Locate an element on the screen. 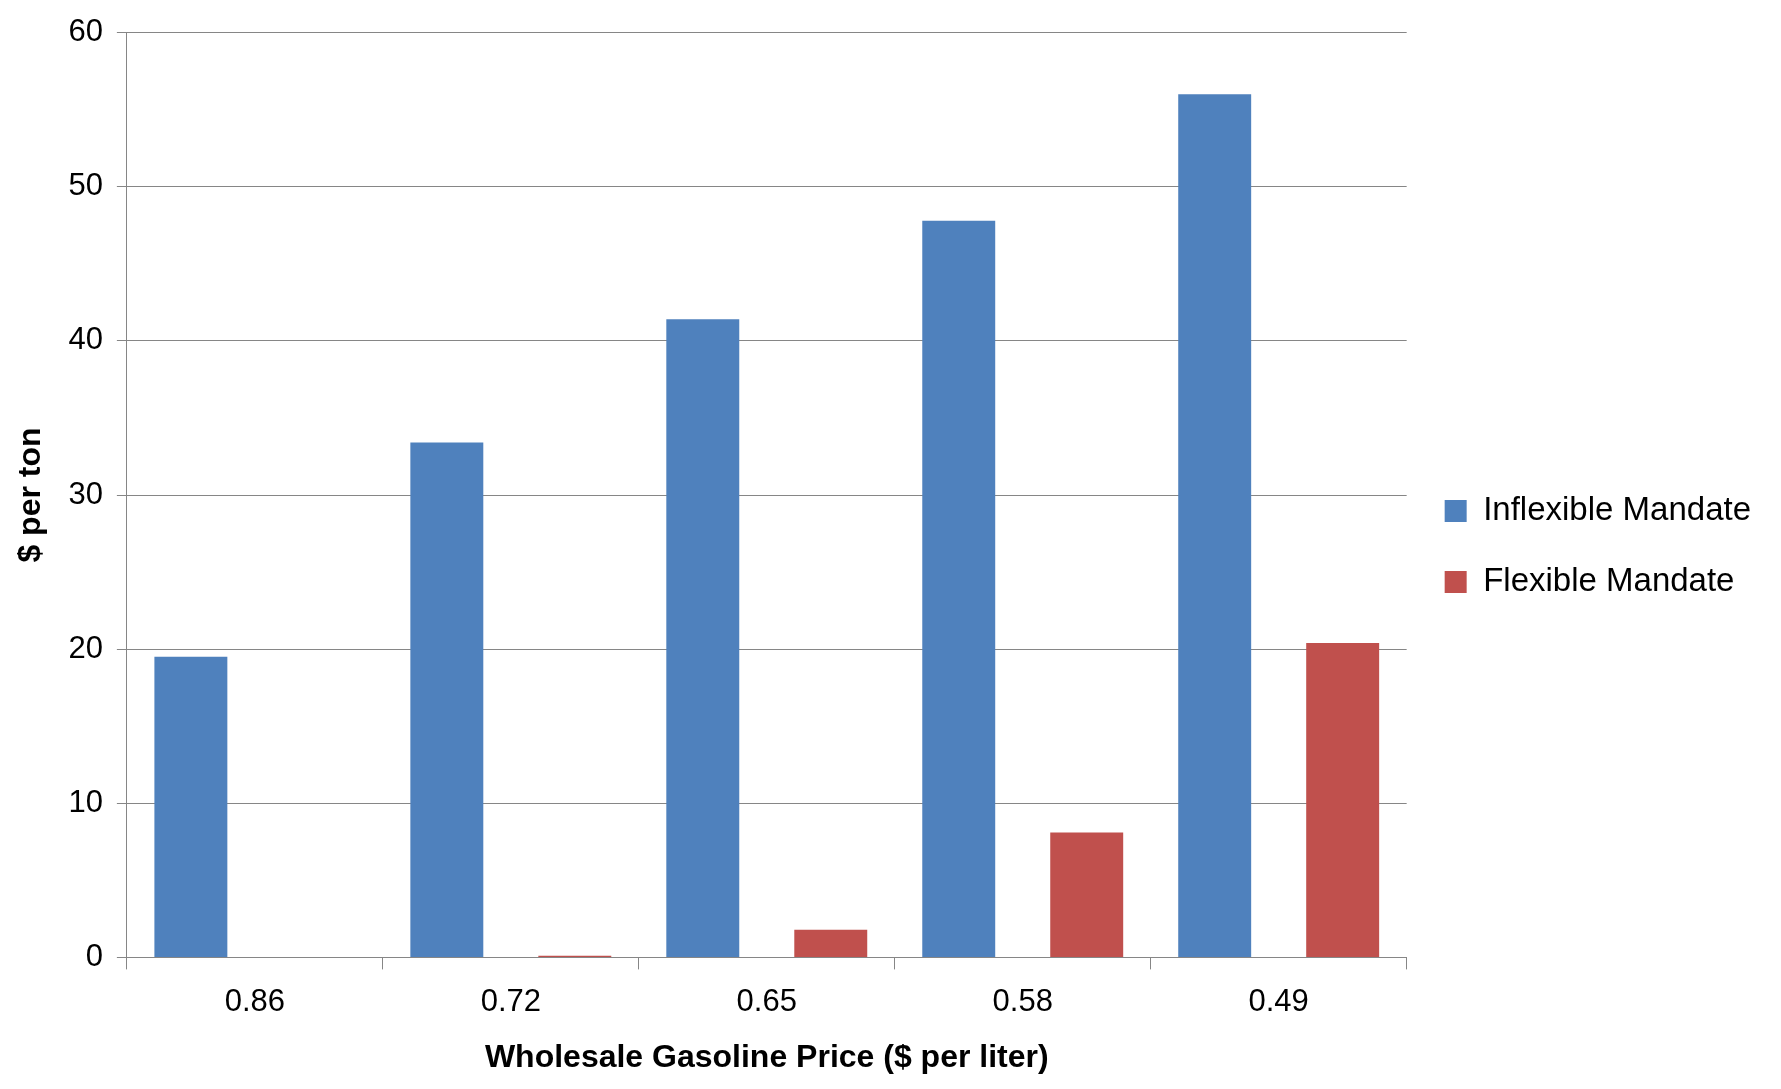 Image resolution: width=1781 pixels, height=1089 pixels. x-tick-label: 0.49 is located at coordinates (1278, 1000).